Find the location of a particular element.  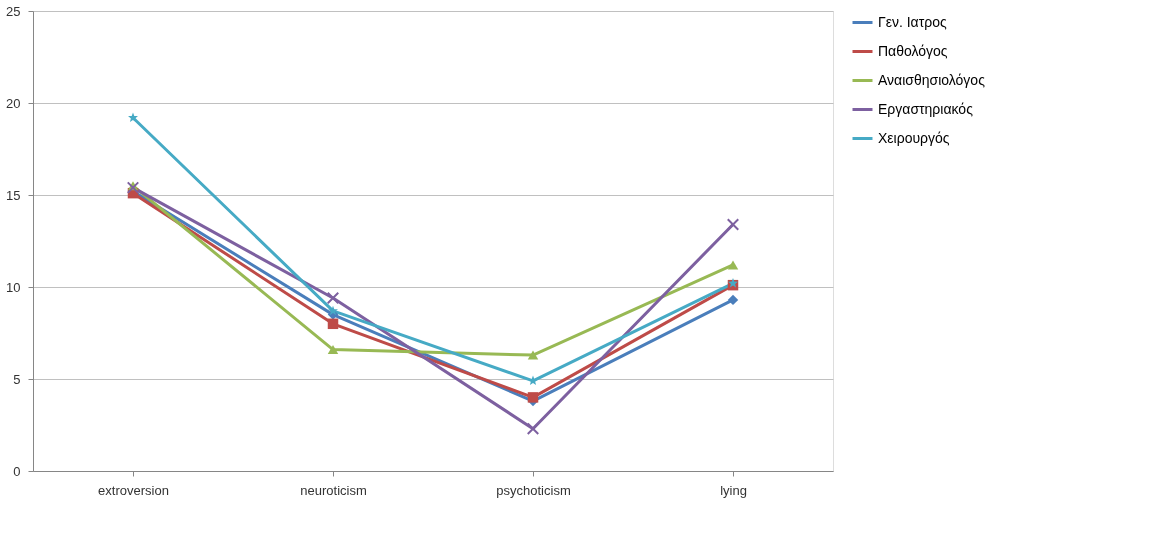

y-tick-label: 5 is located at coordinates (17, 379).